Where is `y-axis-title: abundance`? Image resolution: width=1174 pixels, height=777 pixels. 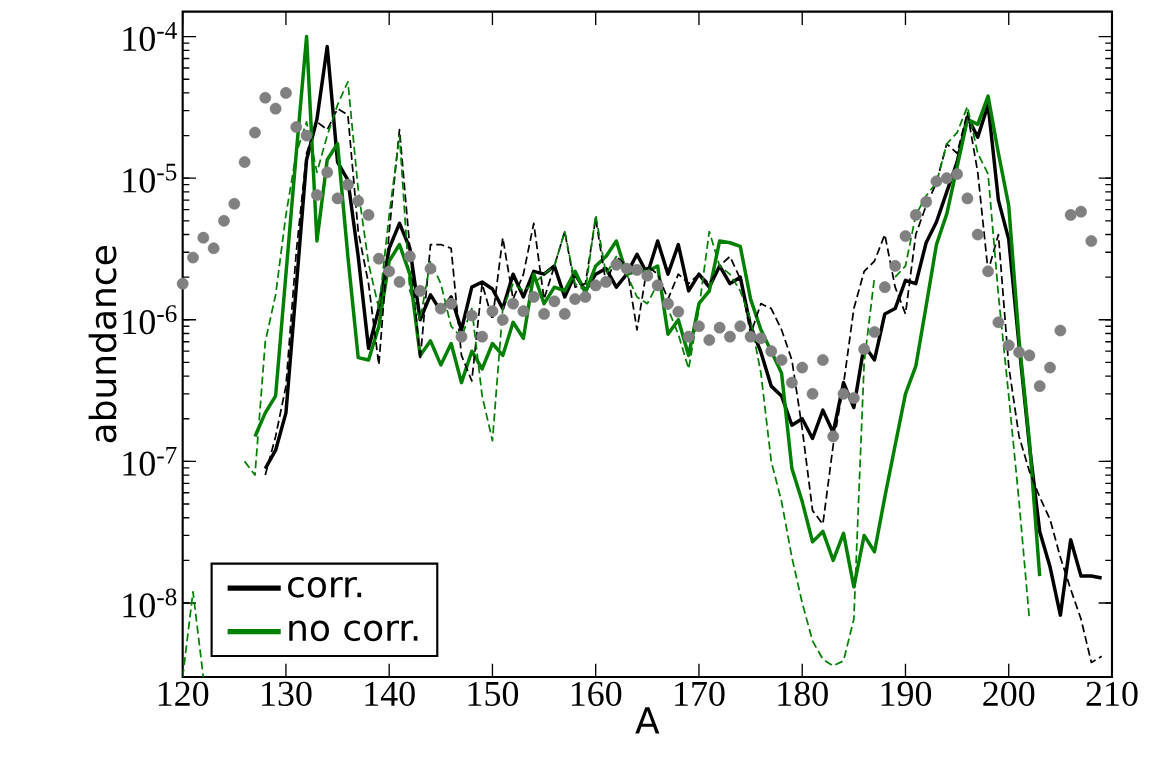
y-axis-title: abundance is located at coordinates (102, 344).